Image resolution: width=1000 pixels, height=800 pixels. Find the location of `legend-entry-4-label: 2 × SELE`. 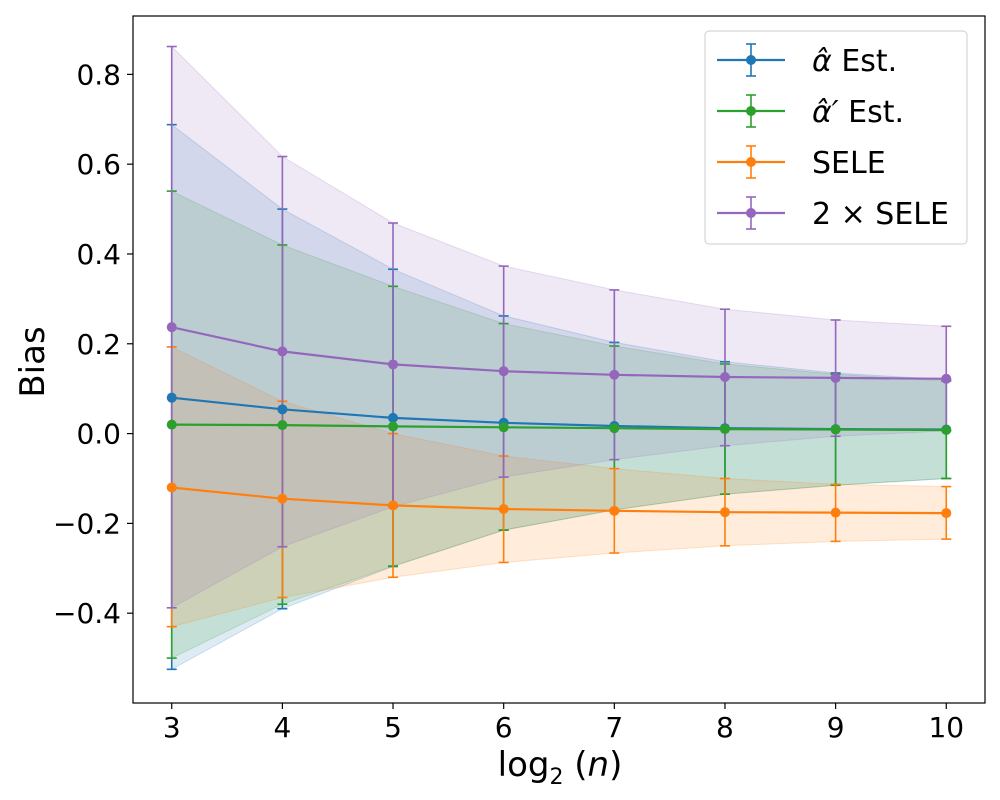

legend-entry-4-label: 2 × SELE is located at coordinates (880, 214).